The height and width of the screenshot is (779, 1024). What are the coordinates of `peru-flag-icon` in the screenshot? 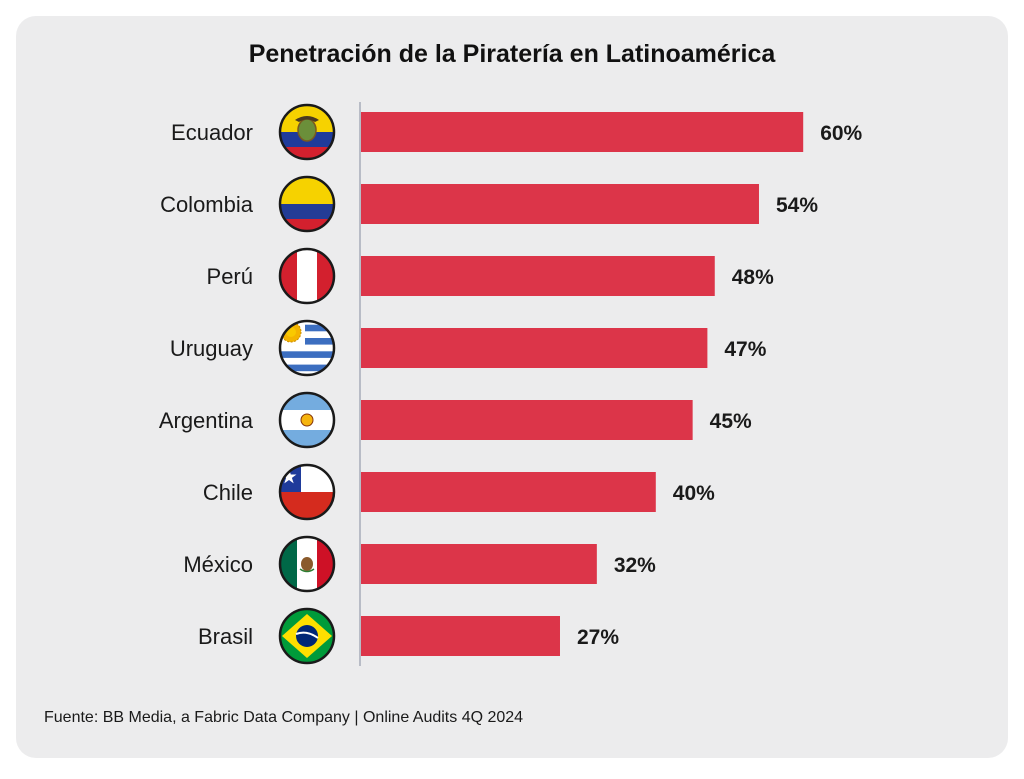 It's located at (307, 276).